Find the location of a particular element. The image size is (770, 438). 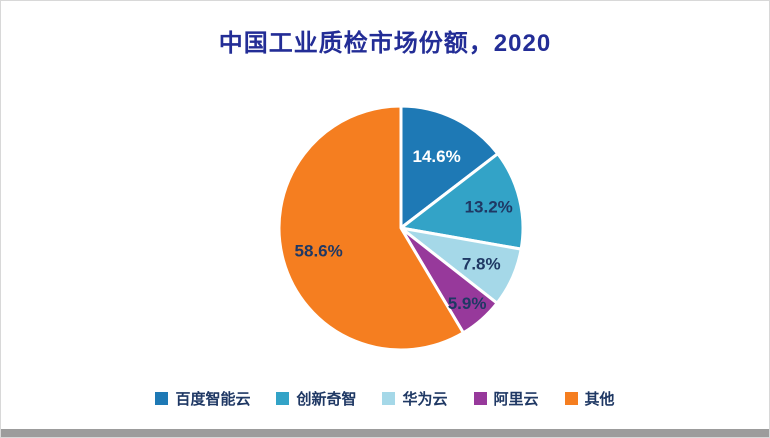

chart-title: 中国工业质检市场份额，2020 is located at coordinates (385, 43).